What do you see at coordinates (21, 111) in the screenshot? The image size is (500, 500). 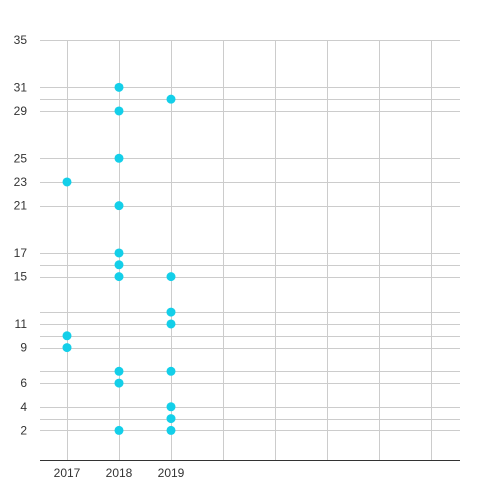 I see `y-tick-label: 29` at bounding box center [21, 111].